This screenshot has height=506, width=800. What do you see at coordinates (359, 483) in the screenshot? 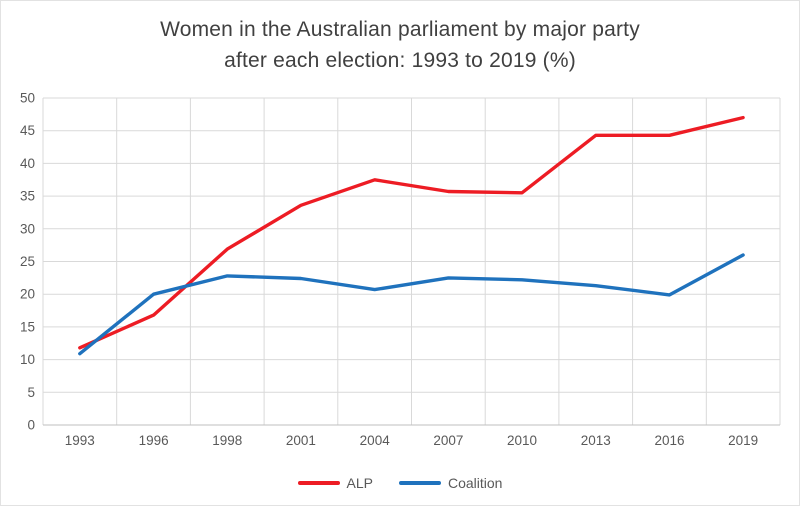
I see `legend-label-alp: ALP` at bounding box center [359, 483].